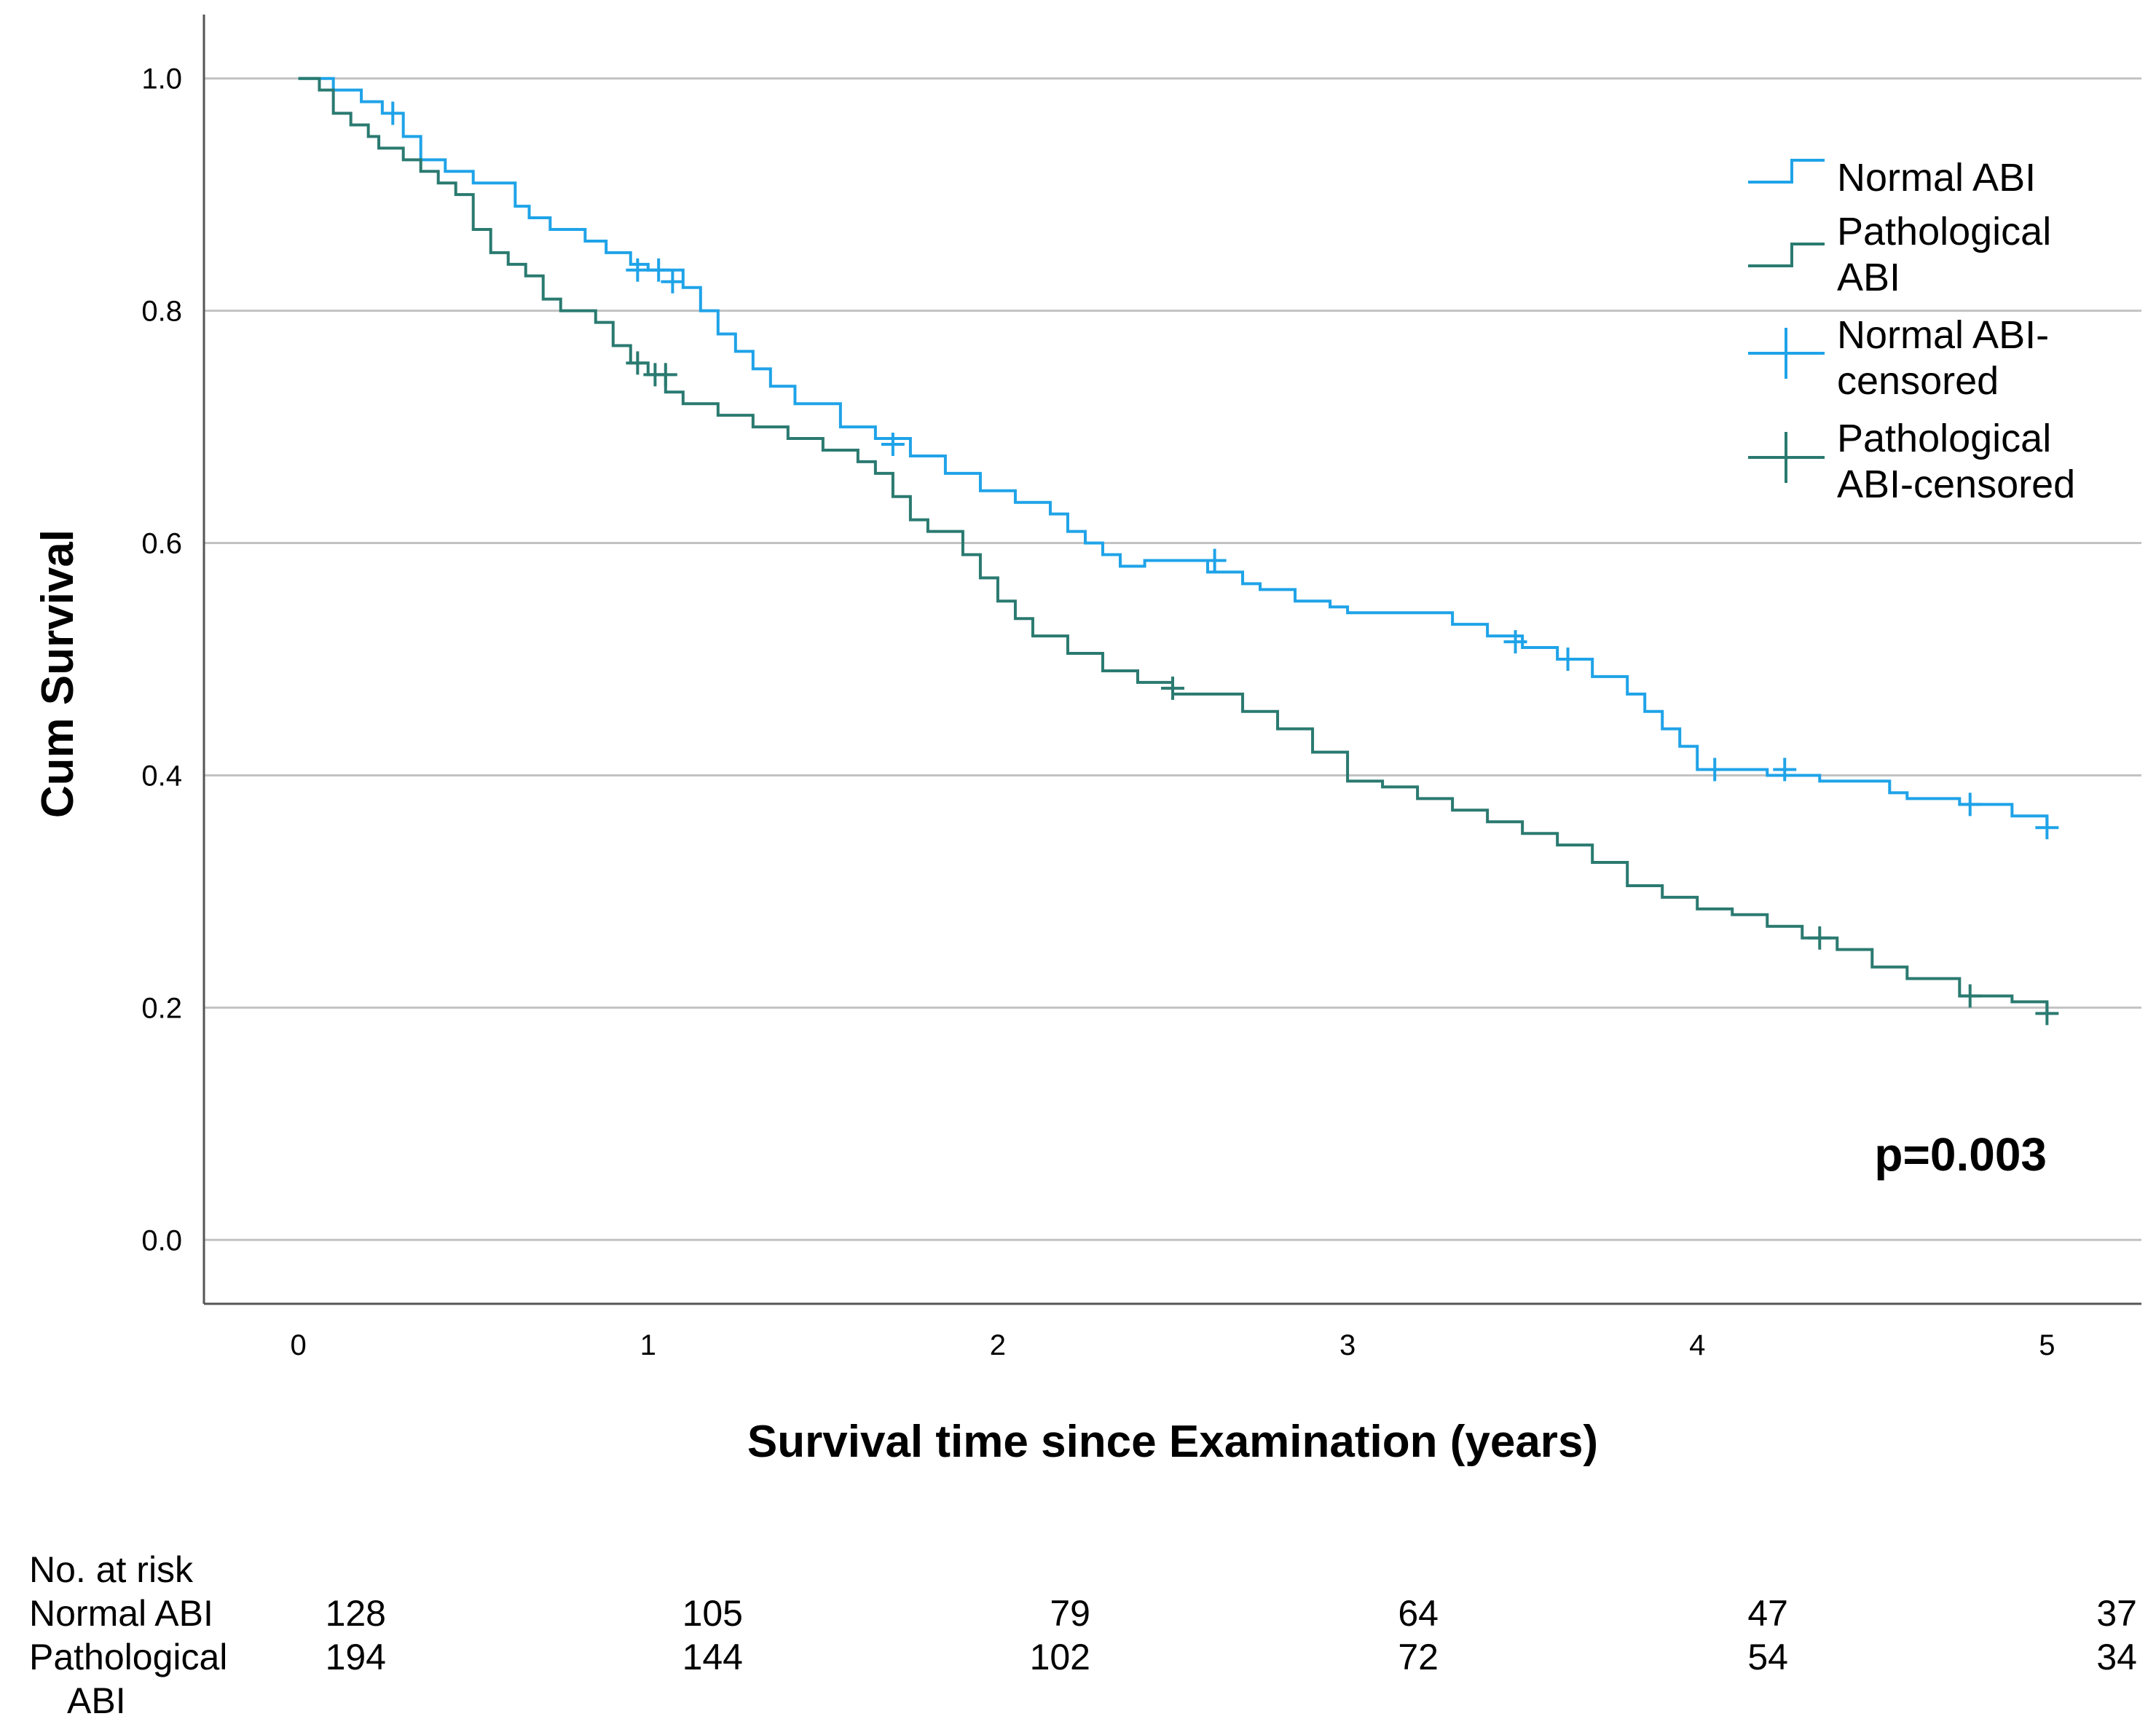  What do you see at coordinates (111, 1570) in the screenshot?
I see `risk-table-header: No. at risk` at bounding box center [111, 1570].